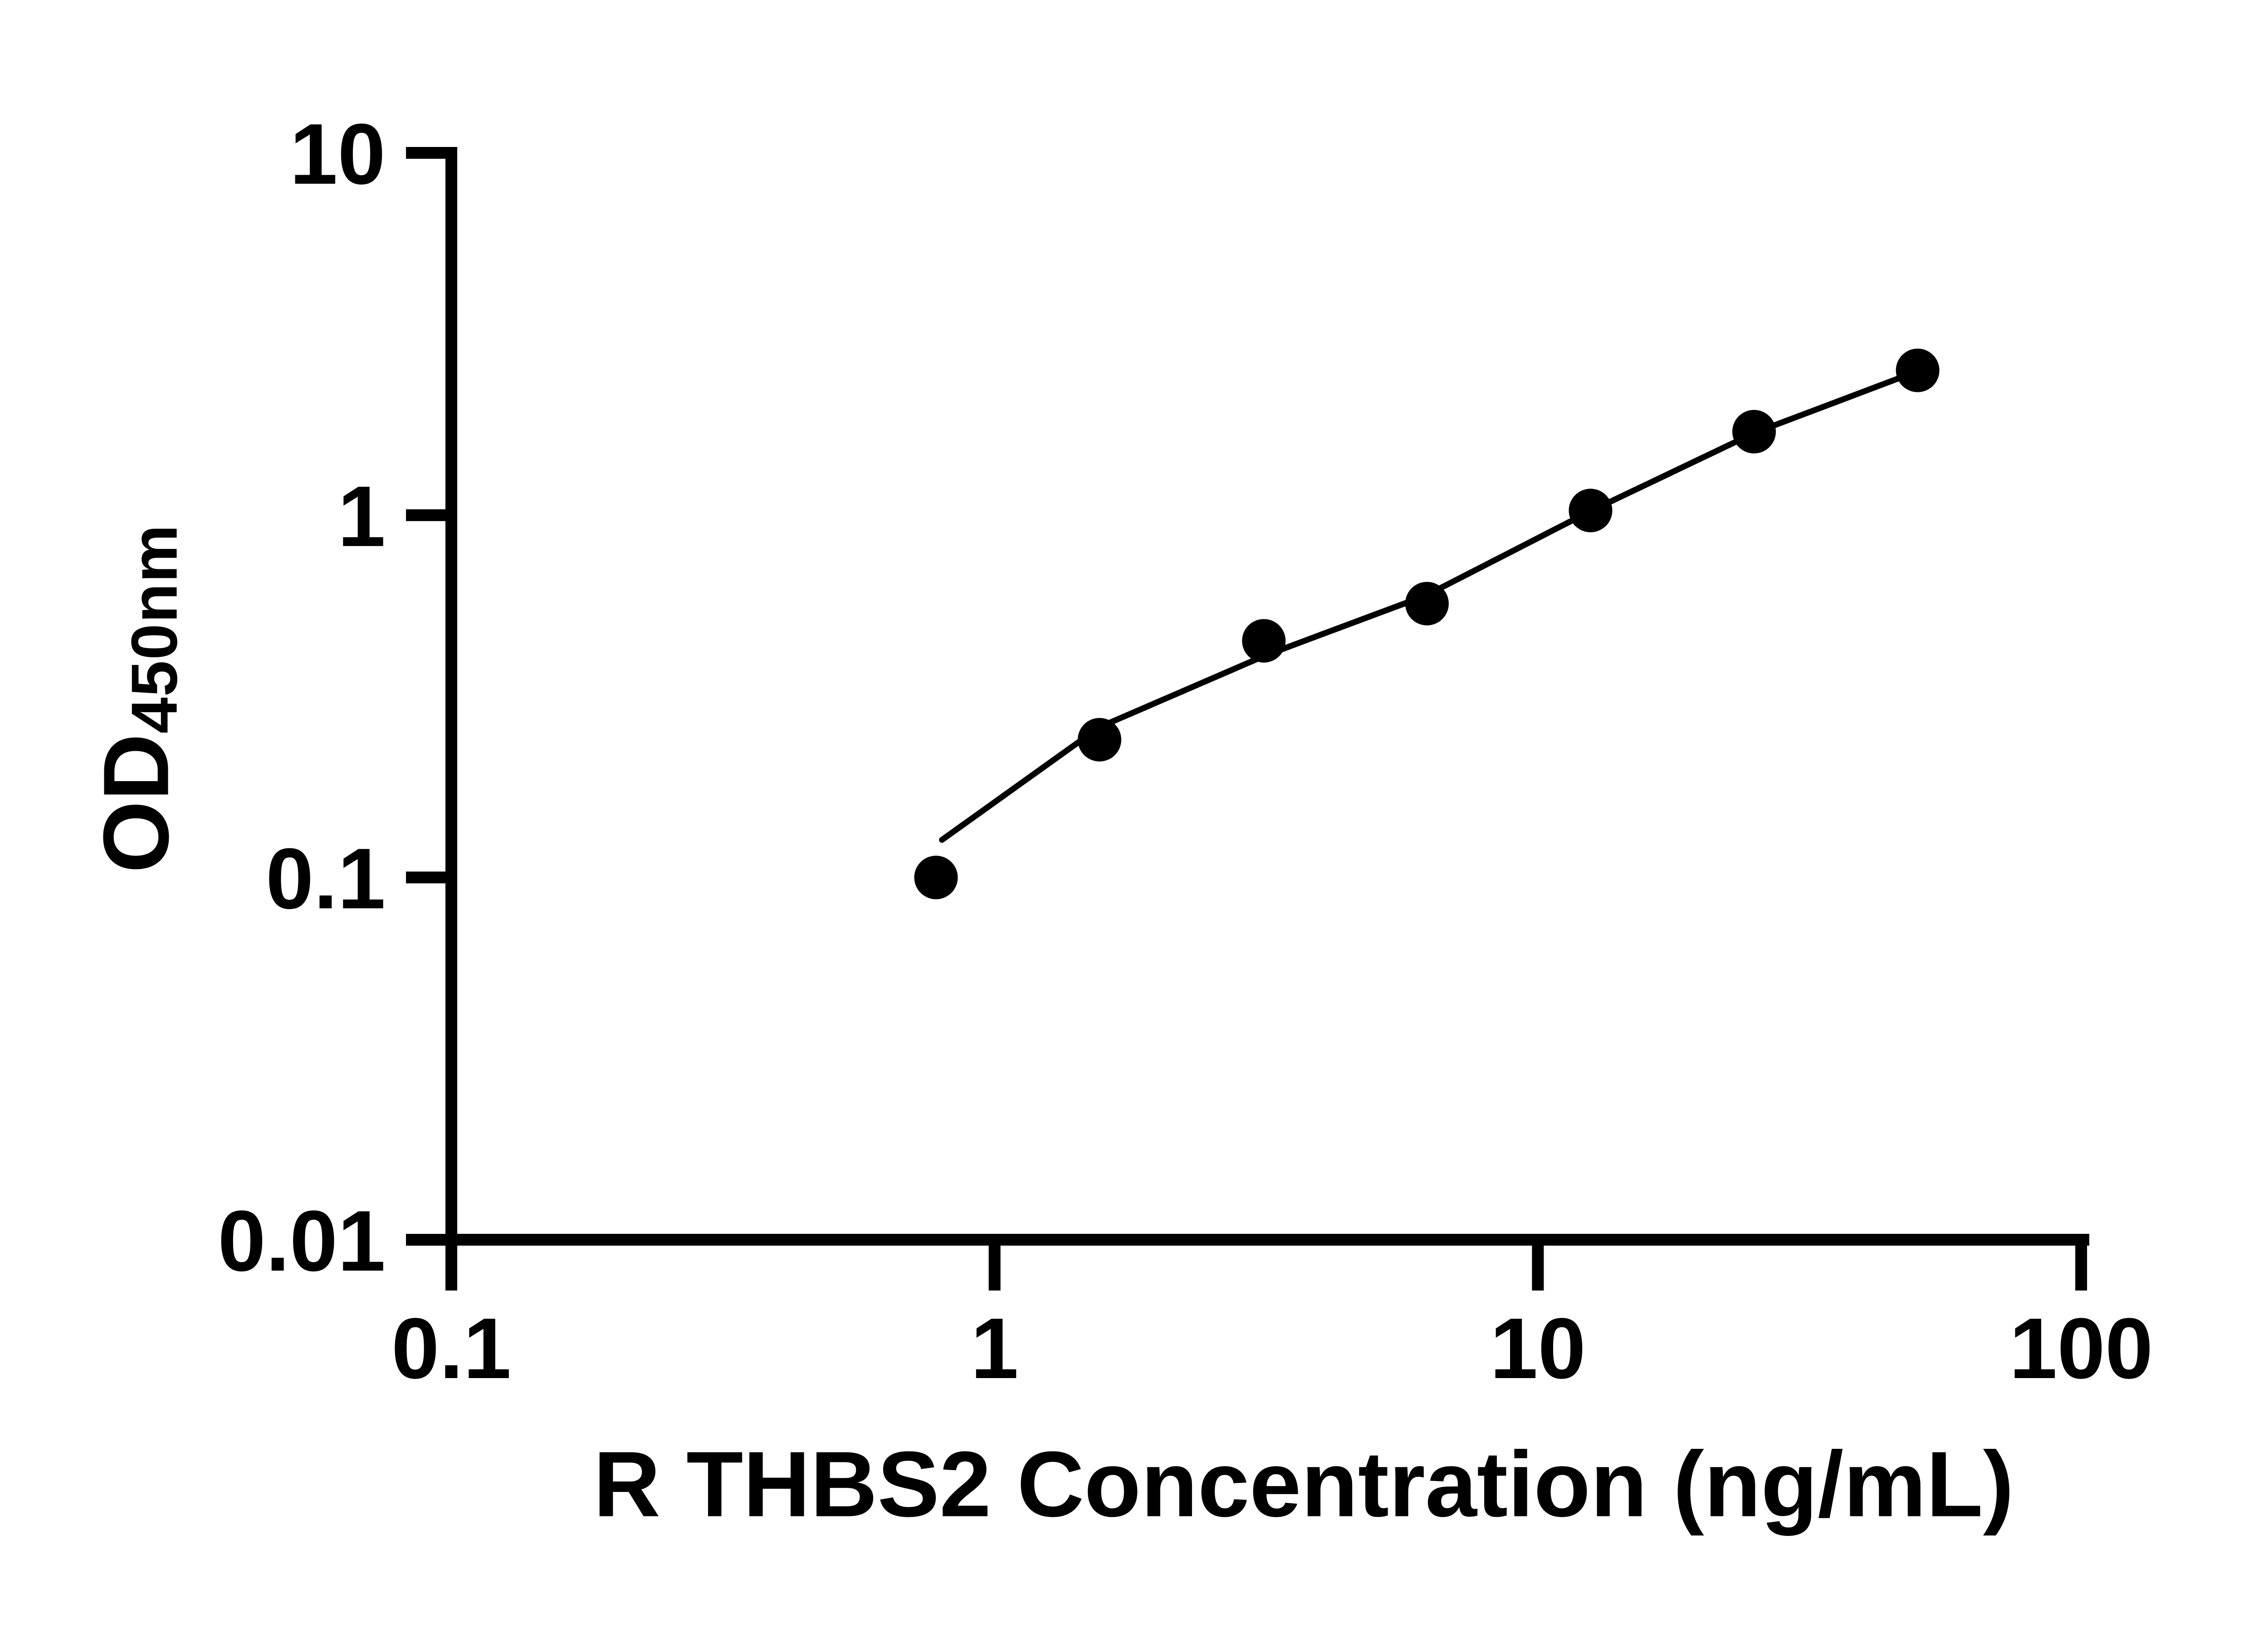 The image size is (2268, 1633). Describe the element at coordinates (302, 1241) in the screenshot. I see `y-tick-label: 0.01` at that location.